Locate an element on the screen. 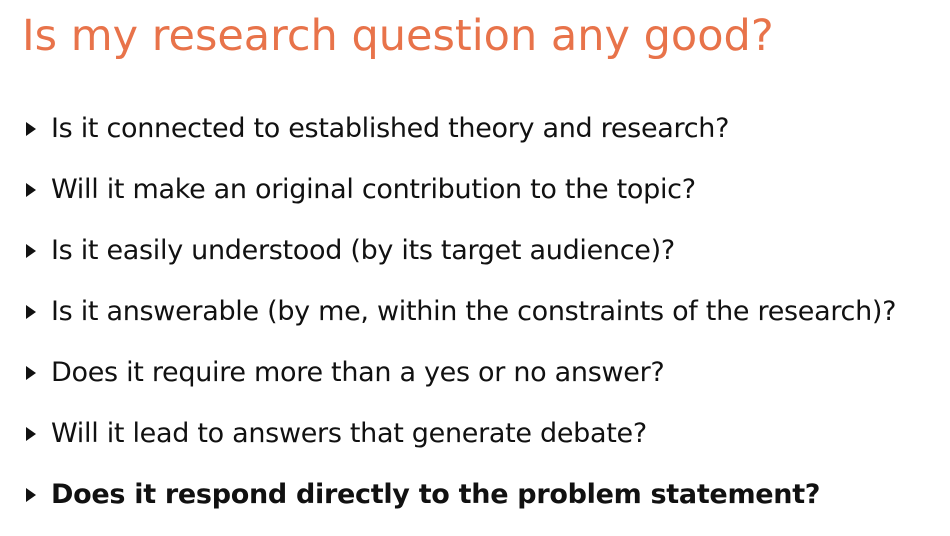 This screenshot has height=536, width=950. slide-title: Is my research question any good? is located at coordinates (398, 36).